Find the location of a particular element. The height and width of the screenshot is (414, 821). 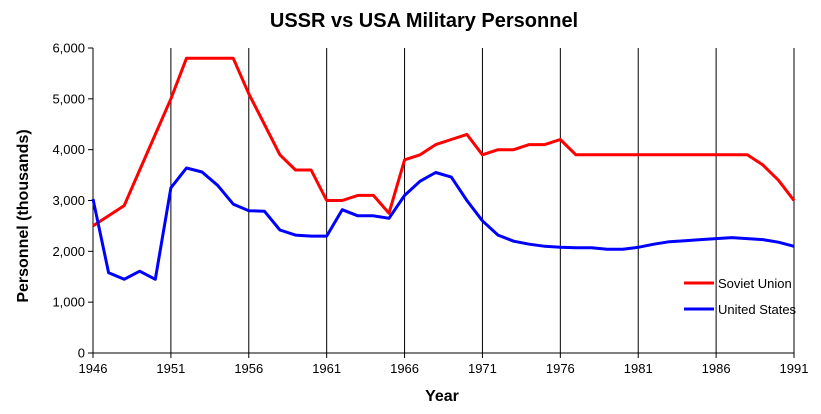

legend: Soviet Union United States is located at coordinates (740, 296).